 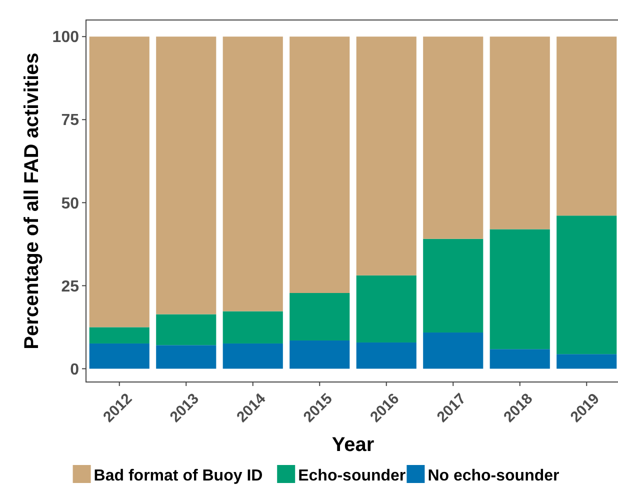 What do you see at coordinates (352, 476) in the screenshot?
I see `legend-label: Echo-sounder` at bounding box center [352, 476].